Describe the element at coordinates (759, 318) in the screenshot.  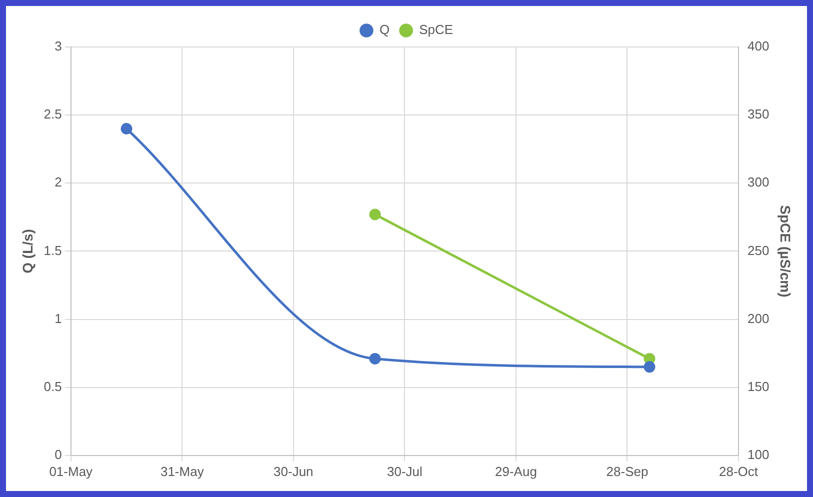
I see `y2-tick-label: 200` at that location.